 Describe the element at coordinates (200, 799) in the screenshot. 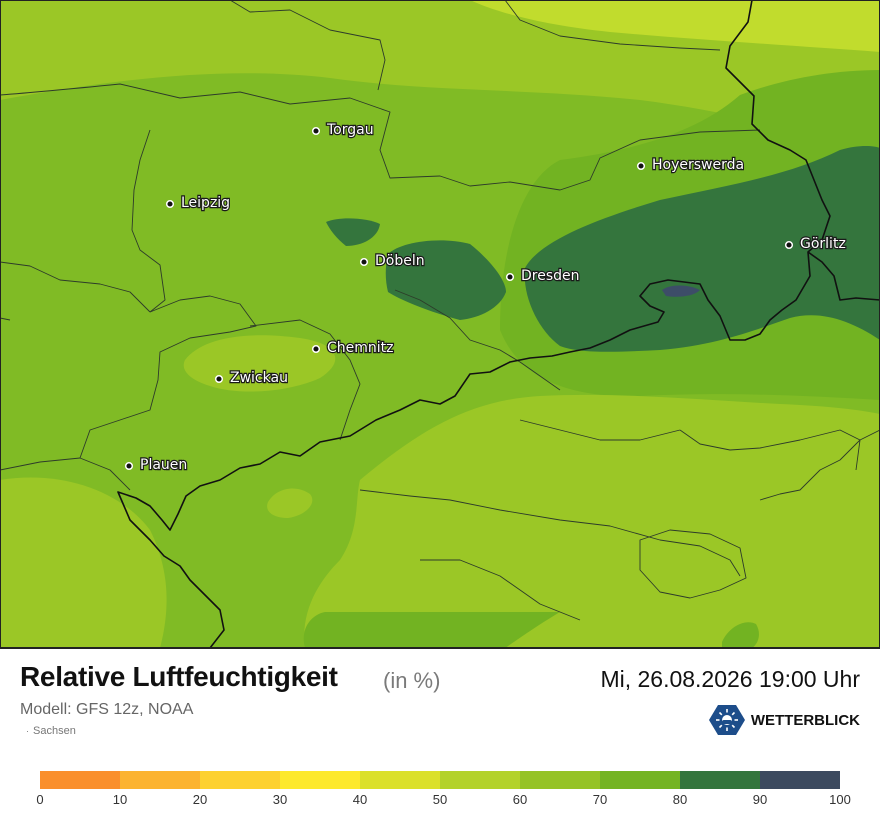

I see `legend-tick-label: 20` at that location.